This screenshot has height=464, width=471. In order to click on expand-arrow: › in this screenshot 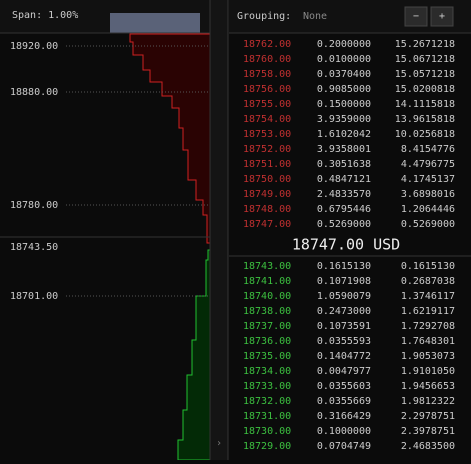, I will do `click(219, 443)`.